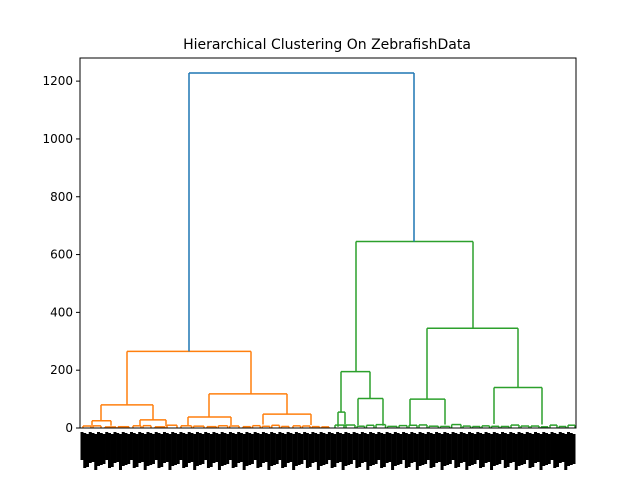  Describe the element at coordinates (61, 255) in the screenshot. I see `y-tick-label: 600` at that location.